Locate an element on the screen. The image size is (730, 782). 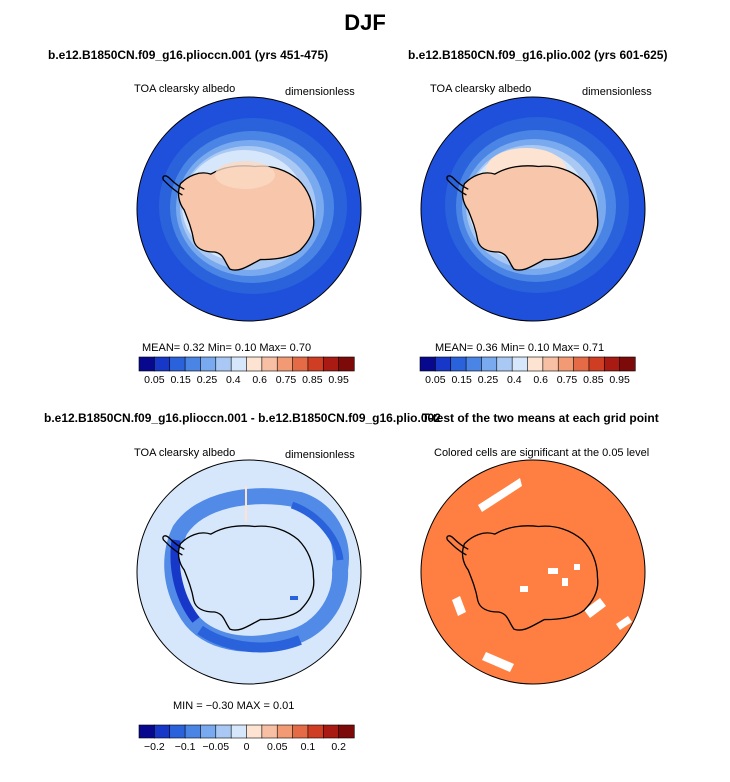
panel-3-colorbar-tick-label: 0 is located at coordinates (247, 747).